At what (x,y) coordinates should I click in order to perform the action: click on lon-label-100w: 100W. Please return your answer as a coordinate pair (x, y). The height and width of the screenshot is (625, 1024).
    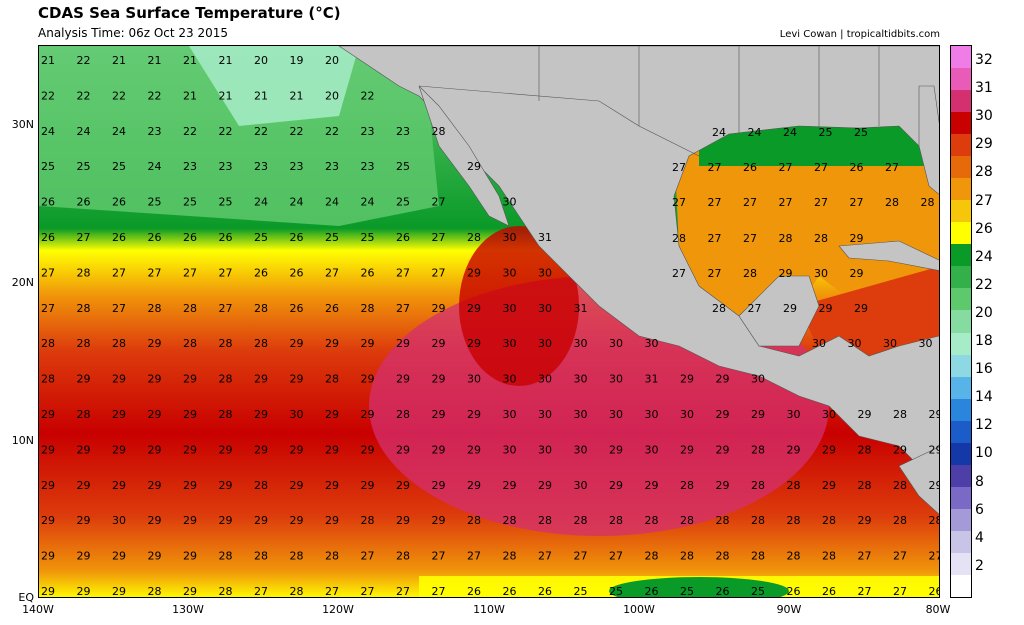
    Looking at the image, I should click on (639, 609).